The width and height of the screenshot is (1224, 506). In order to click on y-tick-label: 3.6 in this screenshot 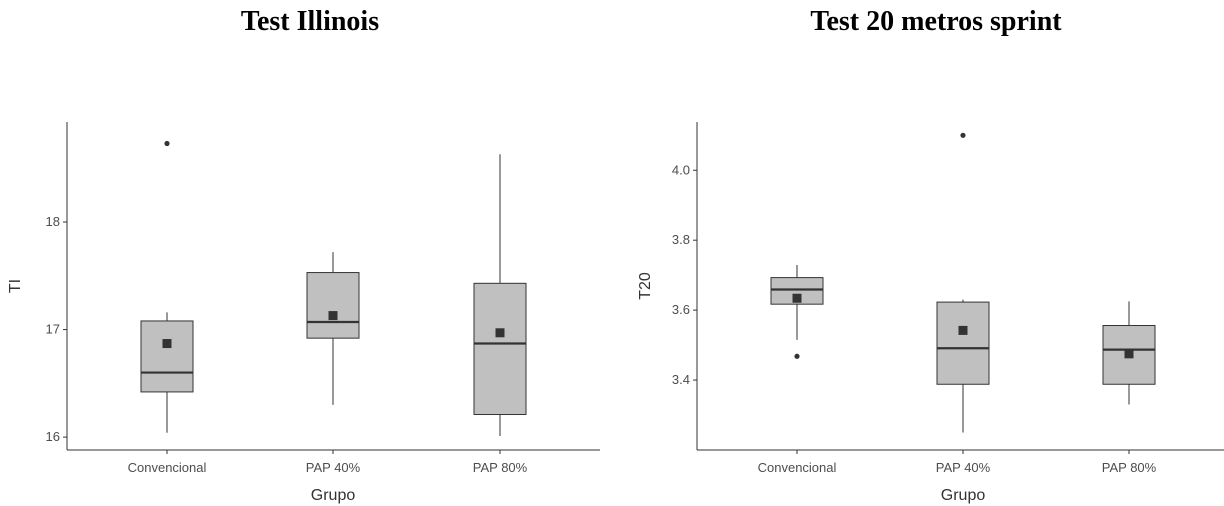, I will do `click(681, 309)`.